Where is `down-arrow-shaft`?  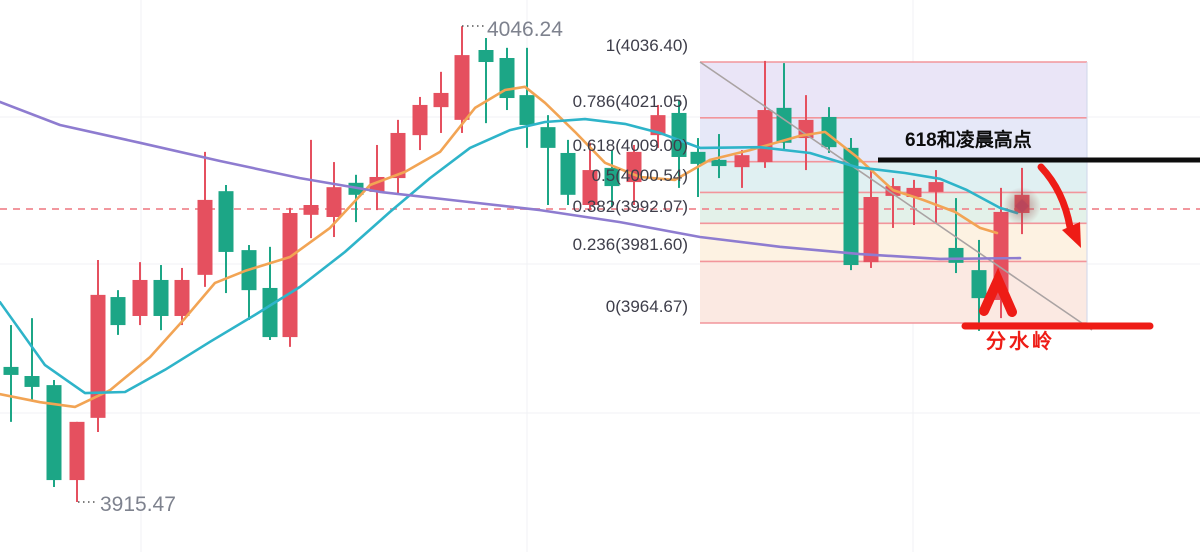
down-arrow-shaft is located at coordinates (1055, 197).